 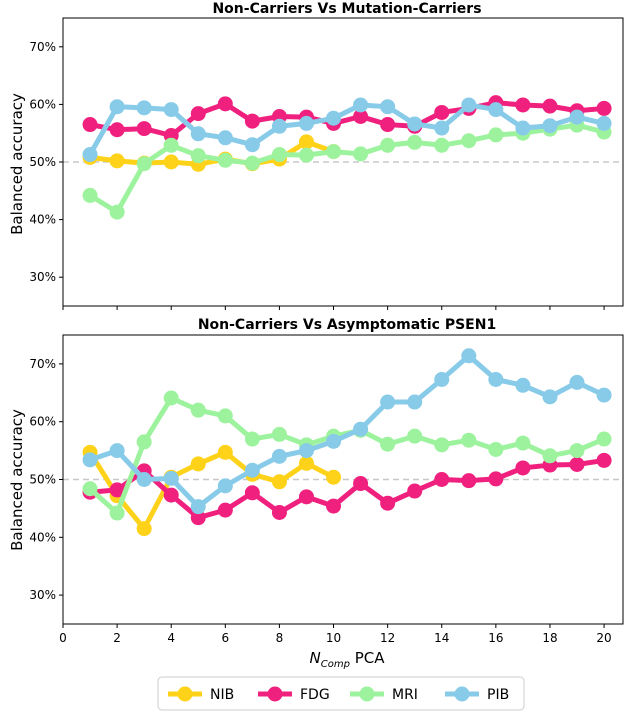 What do you see at coordinates (211, 490) in the screenshot?
I see `bottom-line-nib` at bounding box center [211, 490].